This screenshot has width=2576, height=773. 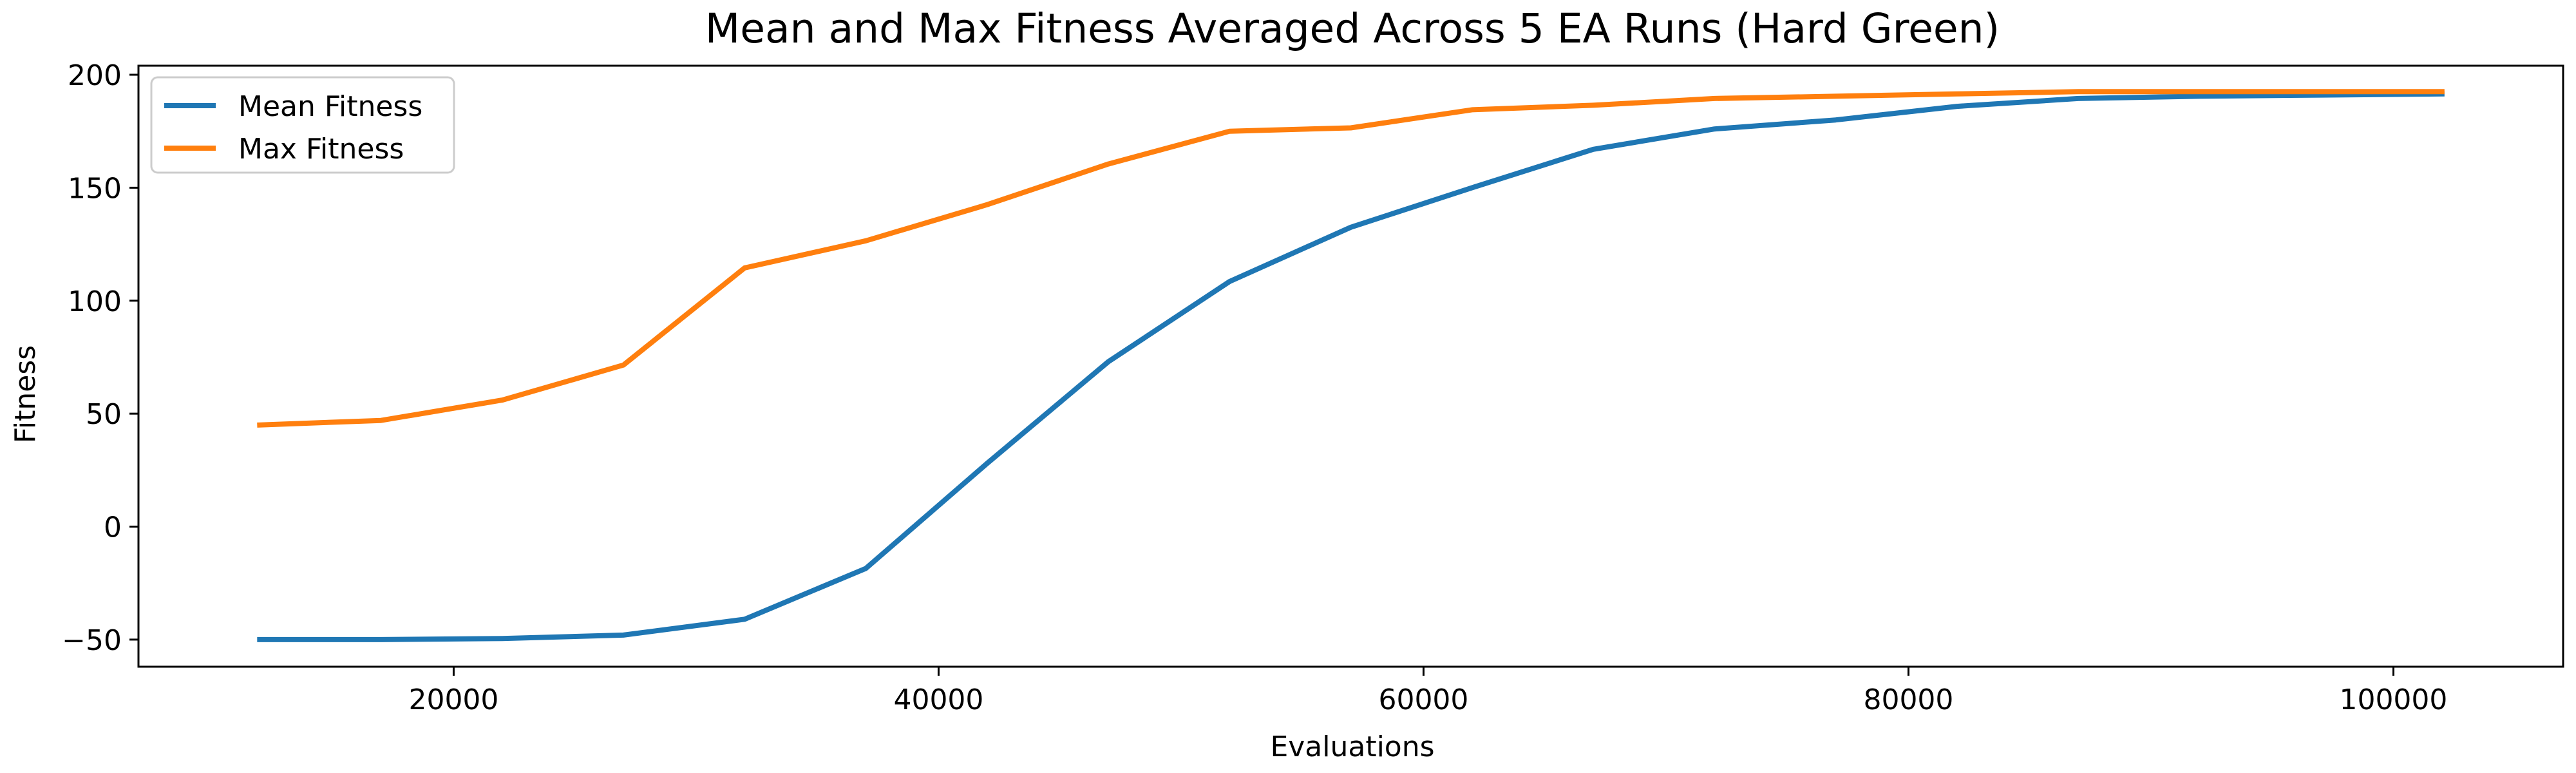 I want to click on y-tick-label: 200, so click(x=95, y=75).